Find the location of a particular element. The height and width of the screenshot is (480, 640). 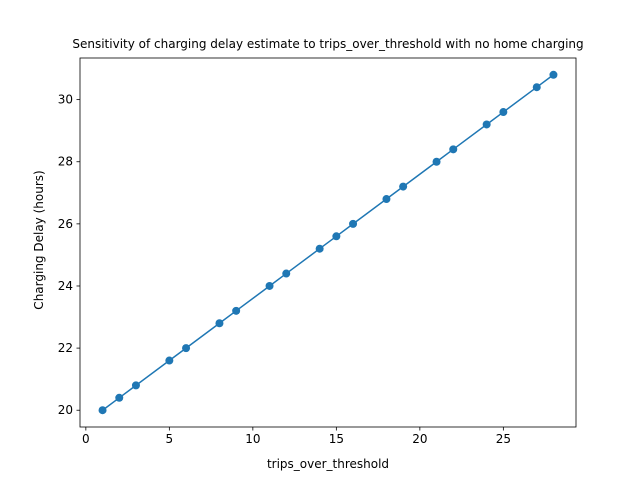

x-tick-label: 0 is located at coordinates (86, 439).